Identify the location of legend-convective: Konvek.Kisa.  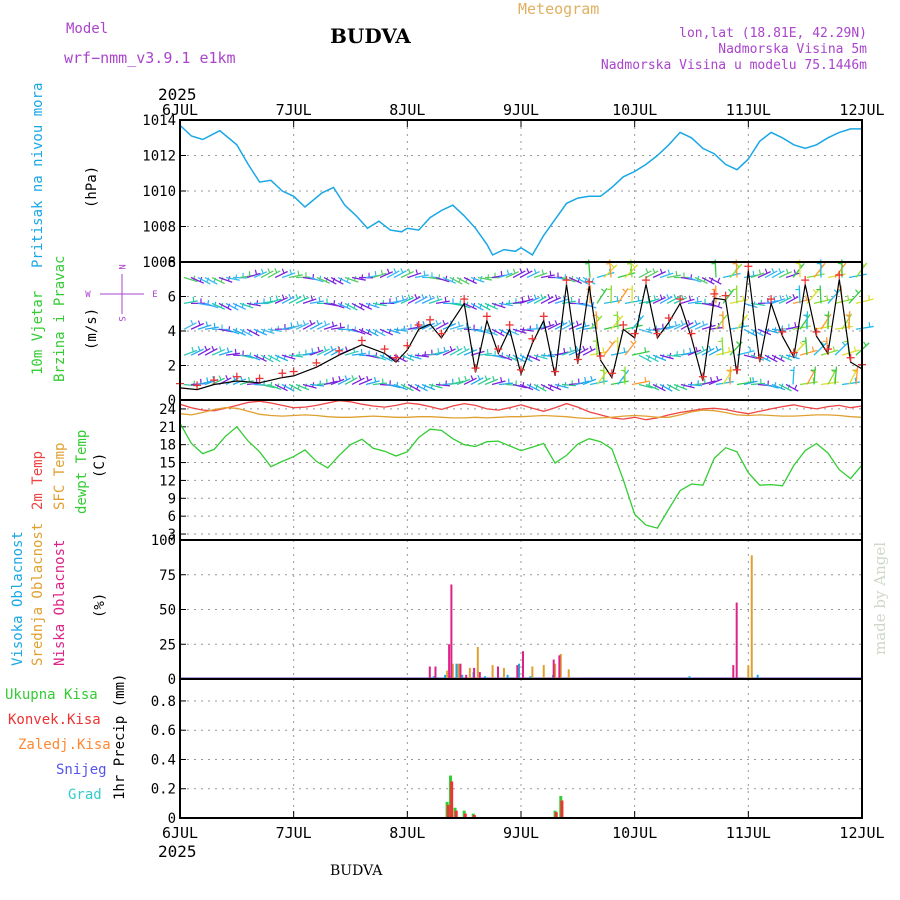
(54, 720).